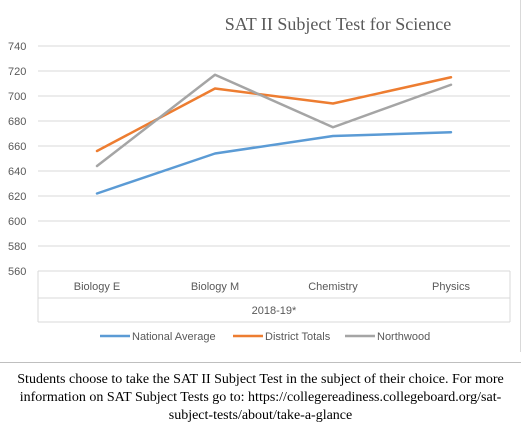  What do you see at coordinates (451, 287) in the screenshot?
I see `x-tick-label: Physics` at bounding box center [451, 287].